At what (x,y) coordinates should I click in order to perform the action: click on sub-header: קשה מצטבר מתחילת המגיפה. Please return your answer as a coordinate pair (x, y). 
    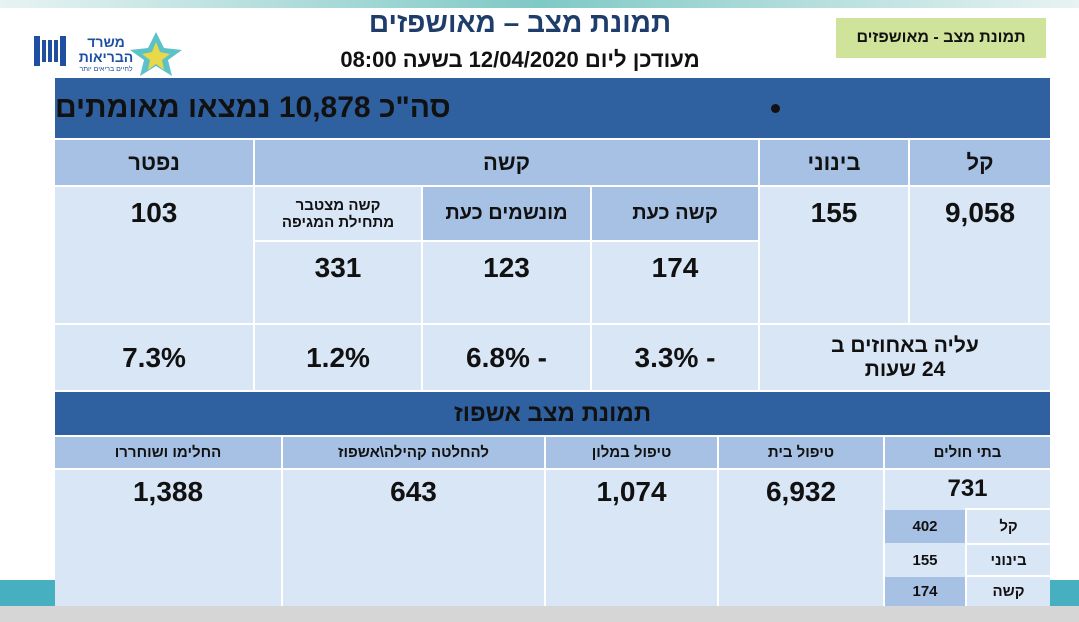
    Looking at the image, I should click on (338, 213).